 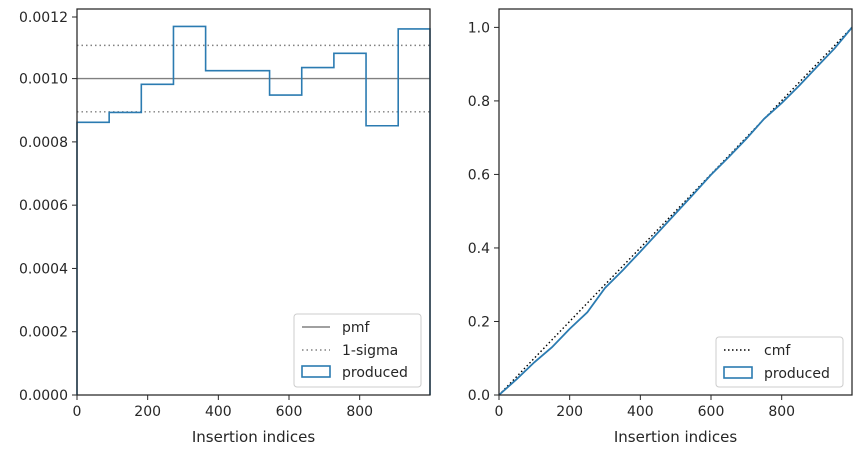 What do you see at coordinates (479, 175) in the screenshot?
I see `y-tick-label: 0.6` at bounding box center [479, 175].